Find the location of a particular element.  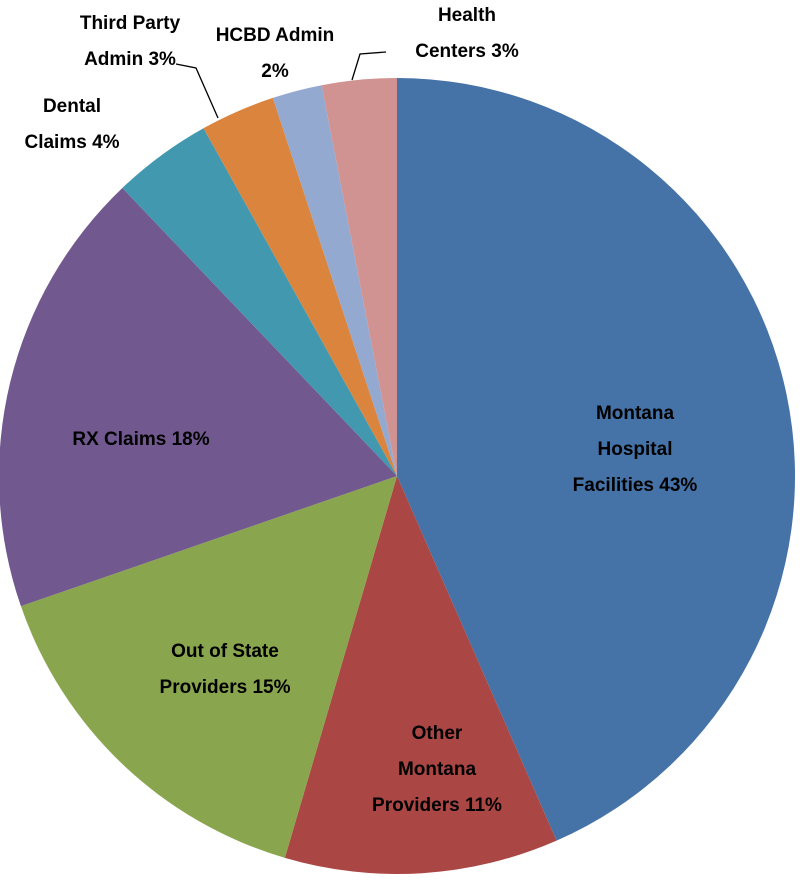

value-label: 2% is located at coordinates (275, 71).